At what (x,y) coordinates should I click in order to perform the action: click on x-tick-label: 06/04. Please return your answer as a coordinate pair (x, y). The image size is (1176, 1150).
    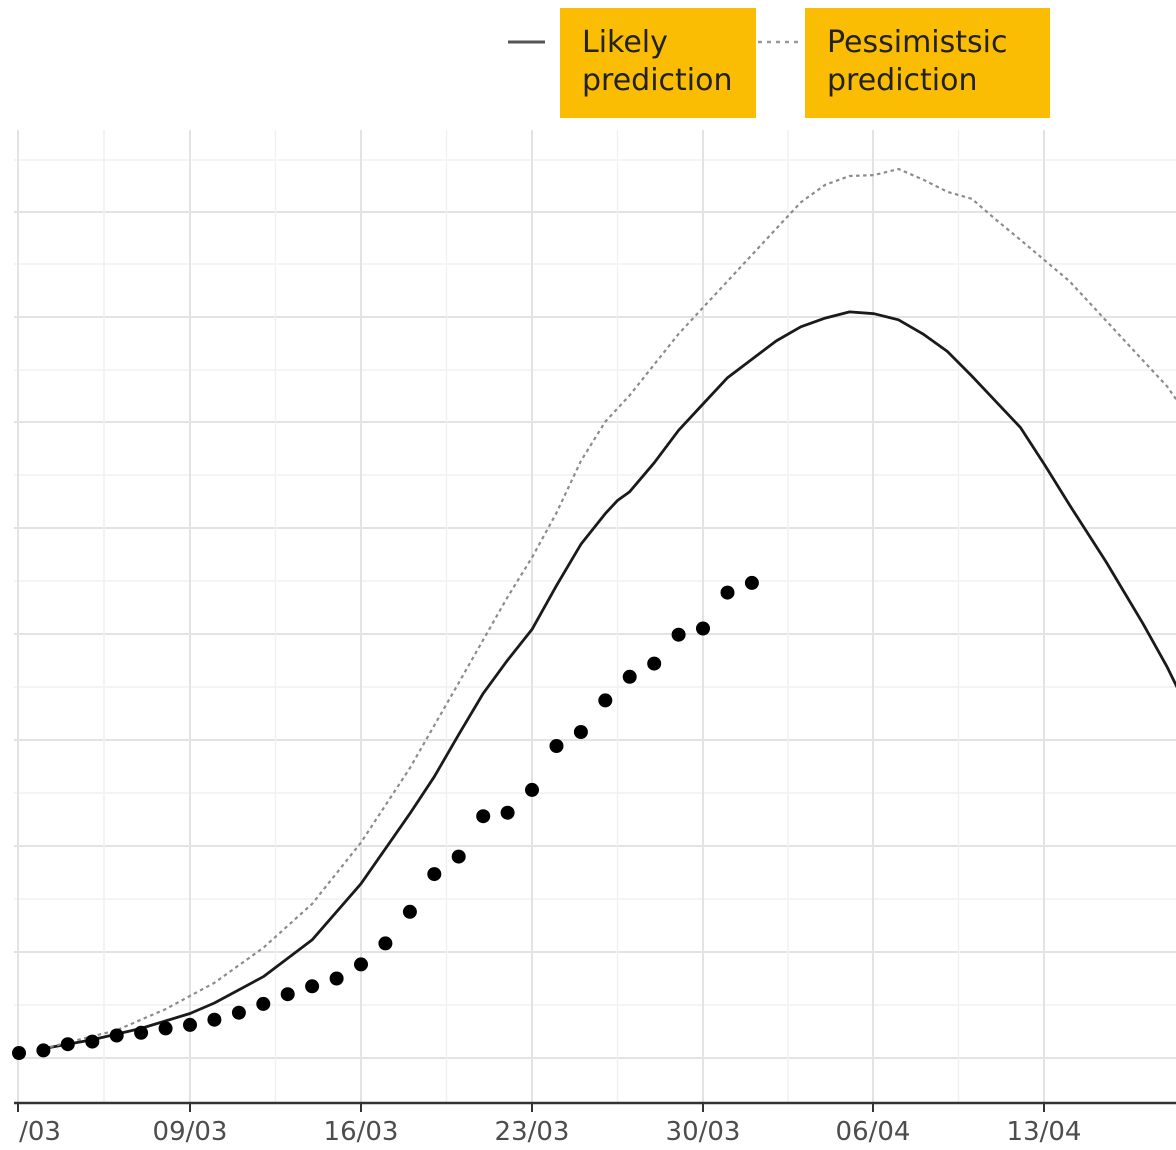
    Looking at the image, I should click on (873, 1132).